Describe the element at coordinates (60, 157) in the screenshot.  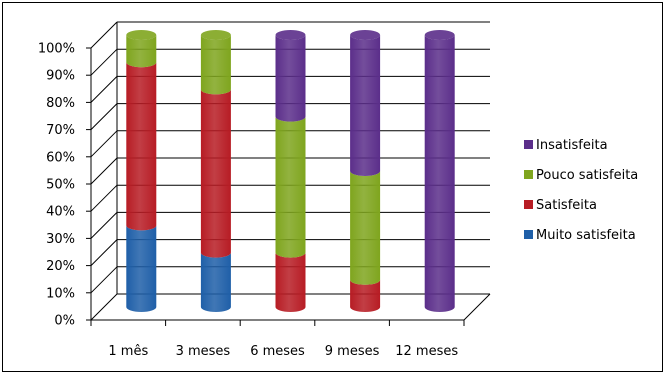
I see `y-tick-label: 60%` at that location.